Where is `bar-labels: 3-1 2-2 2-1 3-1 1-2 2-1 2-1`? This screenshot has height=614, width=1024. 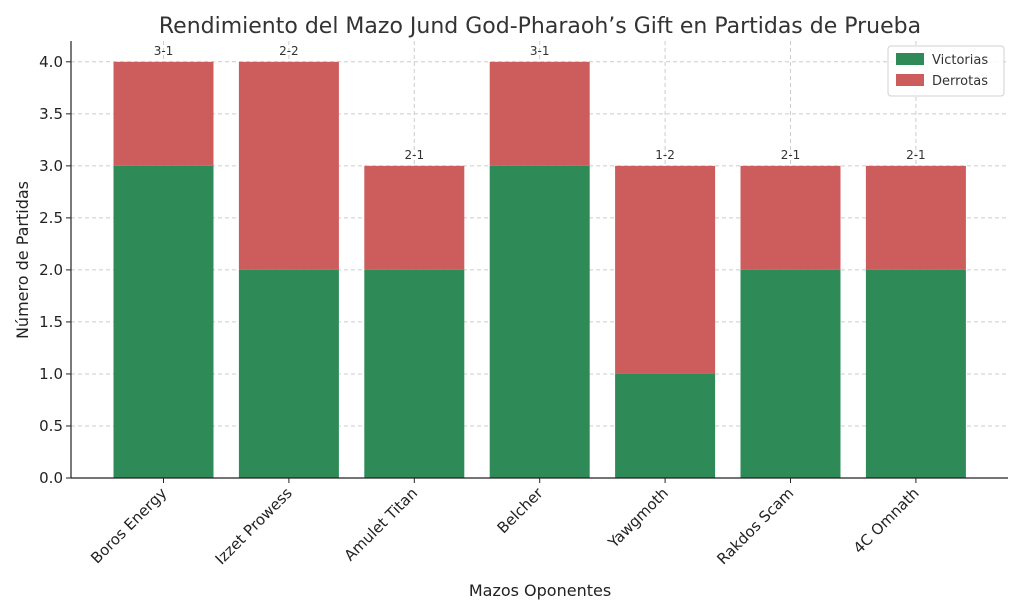
bar-labels: 3-1 2-2 2-1 3-1 1-2 2-1 2-1 is located at coordinates (540, 103).